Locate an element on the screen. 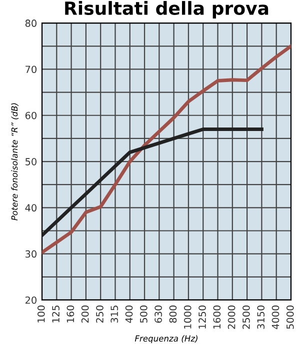  y-tick-label: 80 is located at coordinates (30, 23).